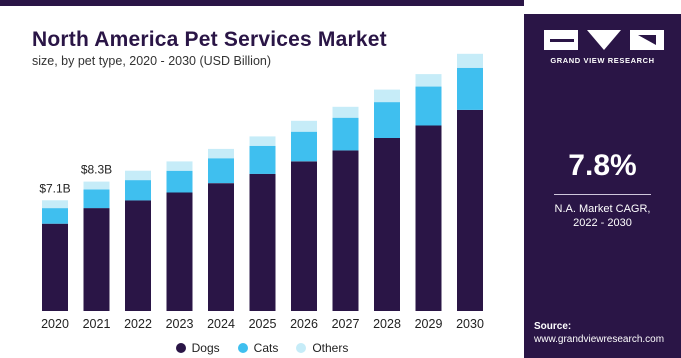 Image resolution: width=681 pixels, height=358 pixels. I want to click on legend-swatch-dogs, so click(180, 348).